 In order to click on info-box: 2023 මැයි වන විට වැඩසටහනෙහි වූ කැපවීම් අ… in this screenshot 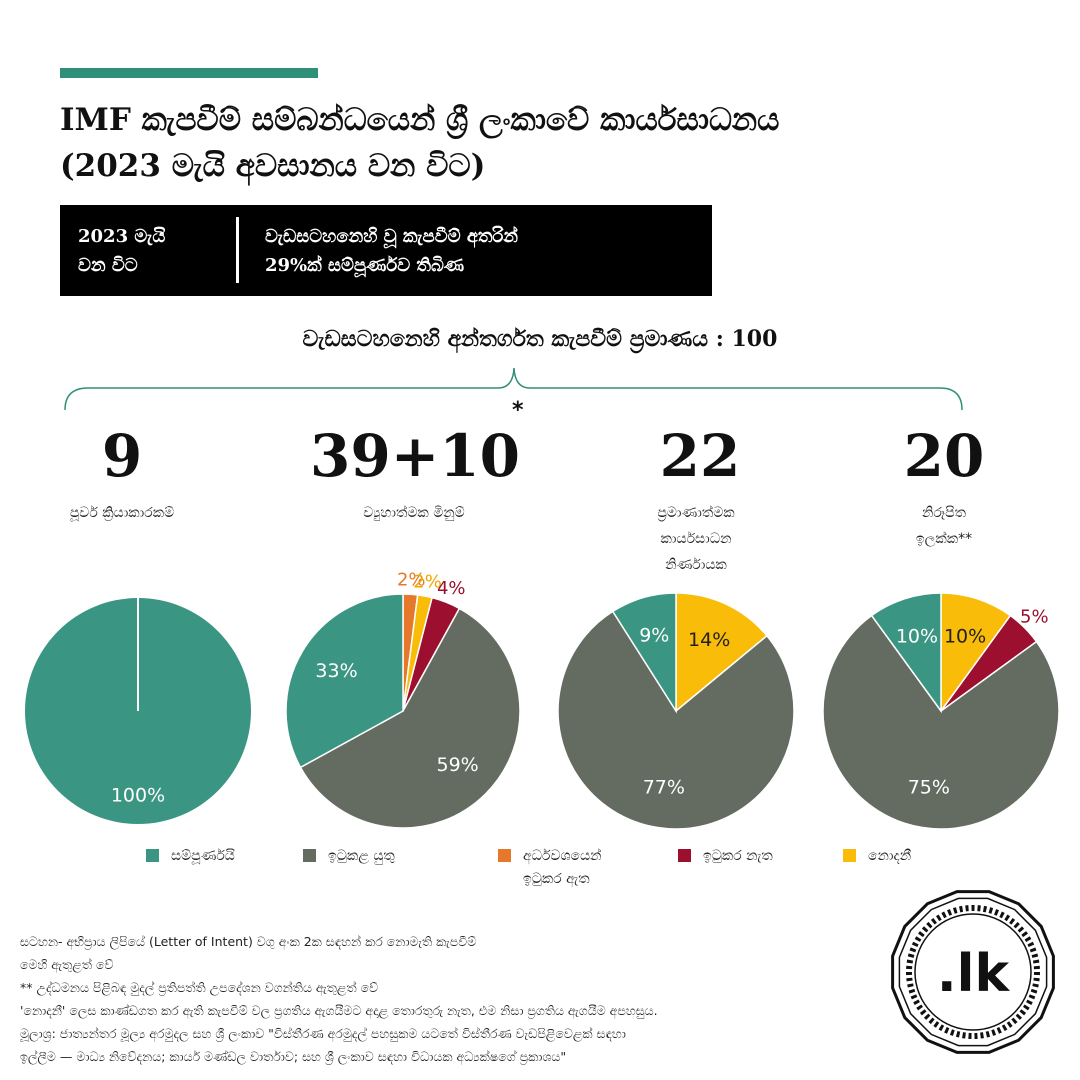, I will do `click(386, 250)`.